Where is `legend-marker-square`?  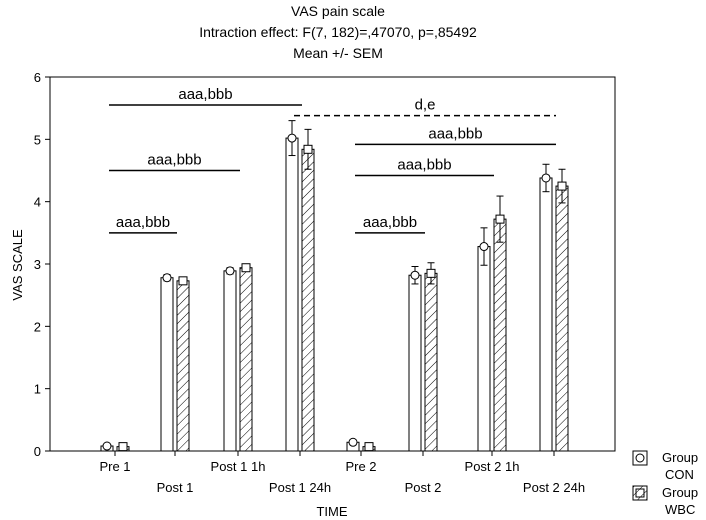
legend-marker-square is located at coordinates (640, 493).